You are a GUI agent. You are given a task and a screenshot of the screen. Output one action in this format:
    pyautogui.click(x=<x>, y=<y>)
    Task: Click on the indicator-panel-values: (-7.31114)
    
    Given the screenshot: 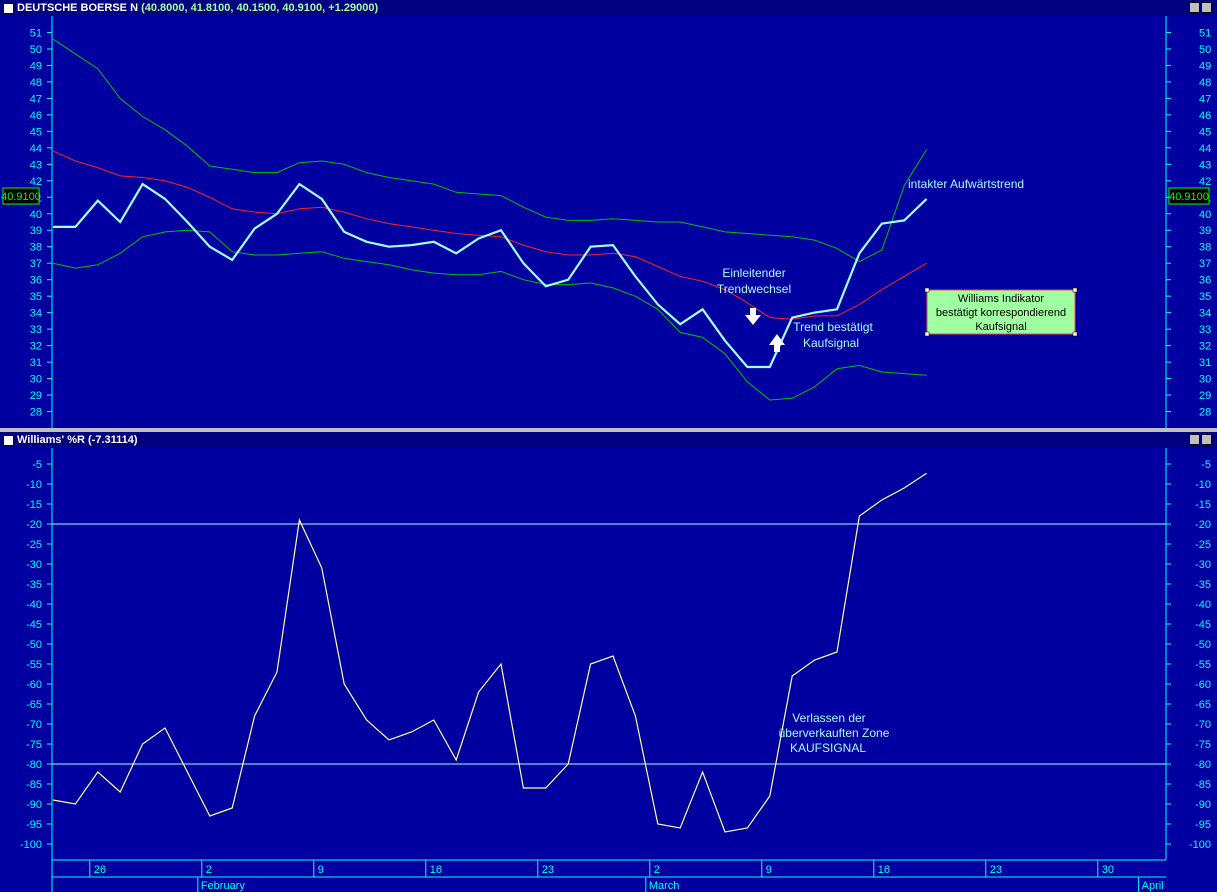 What is the action you would take?
    pyautogui.click(x=113, y=440)
    